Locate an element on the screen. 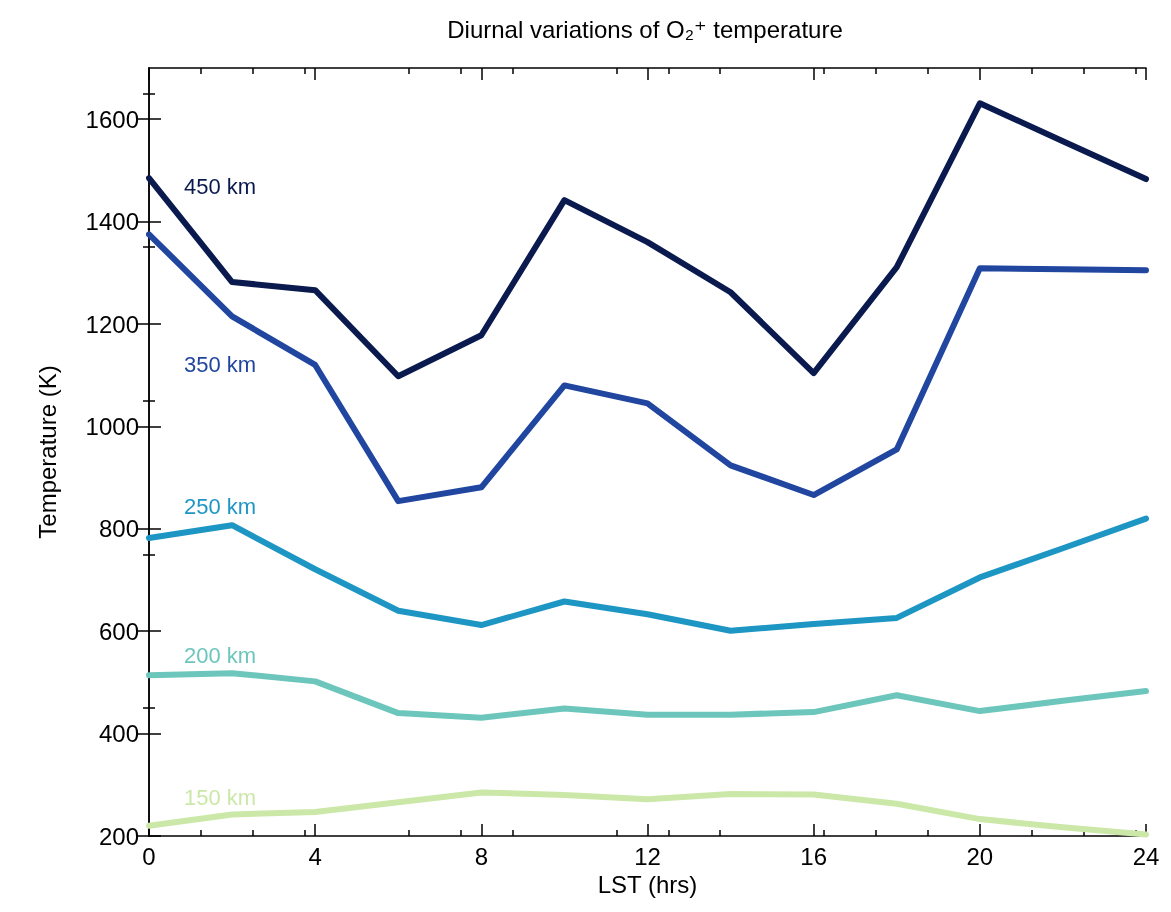 This screenshot has height=912, width=1171. y-tick-label: 400 is located at coordinates (118, 734).